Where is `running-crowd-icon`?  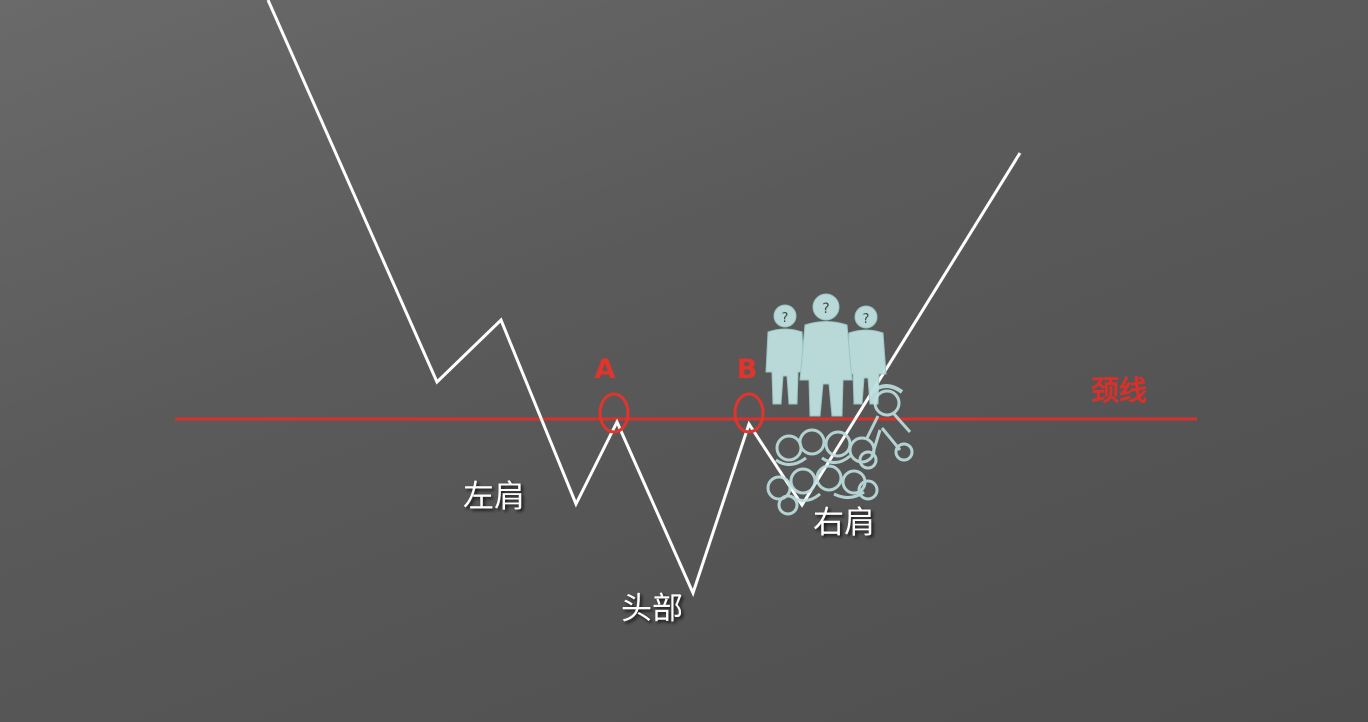
running-crowd-icon is located at coordinates (840, 450).